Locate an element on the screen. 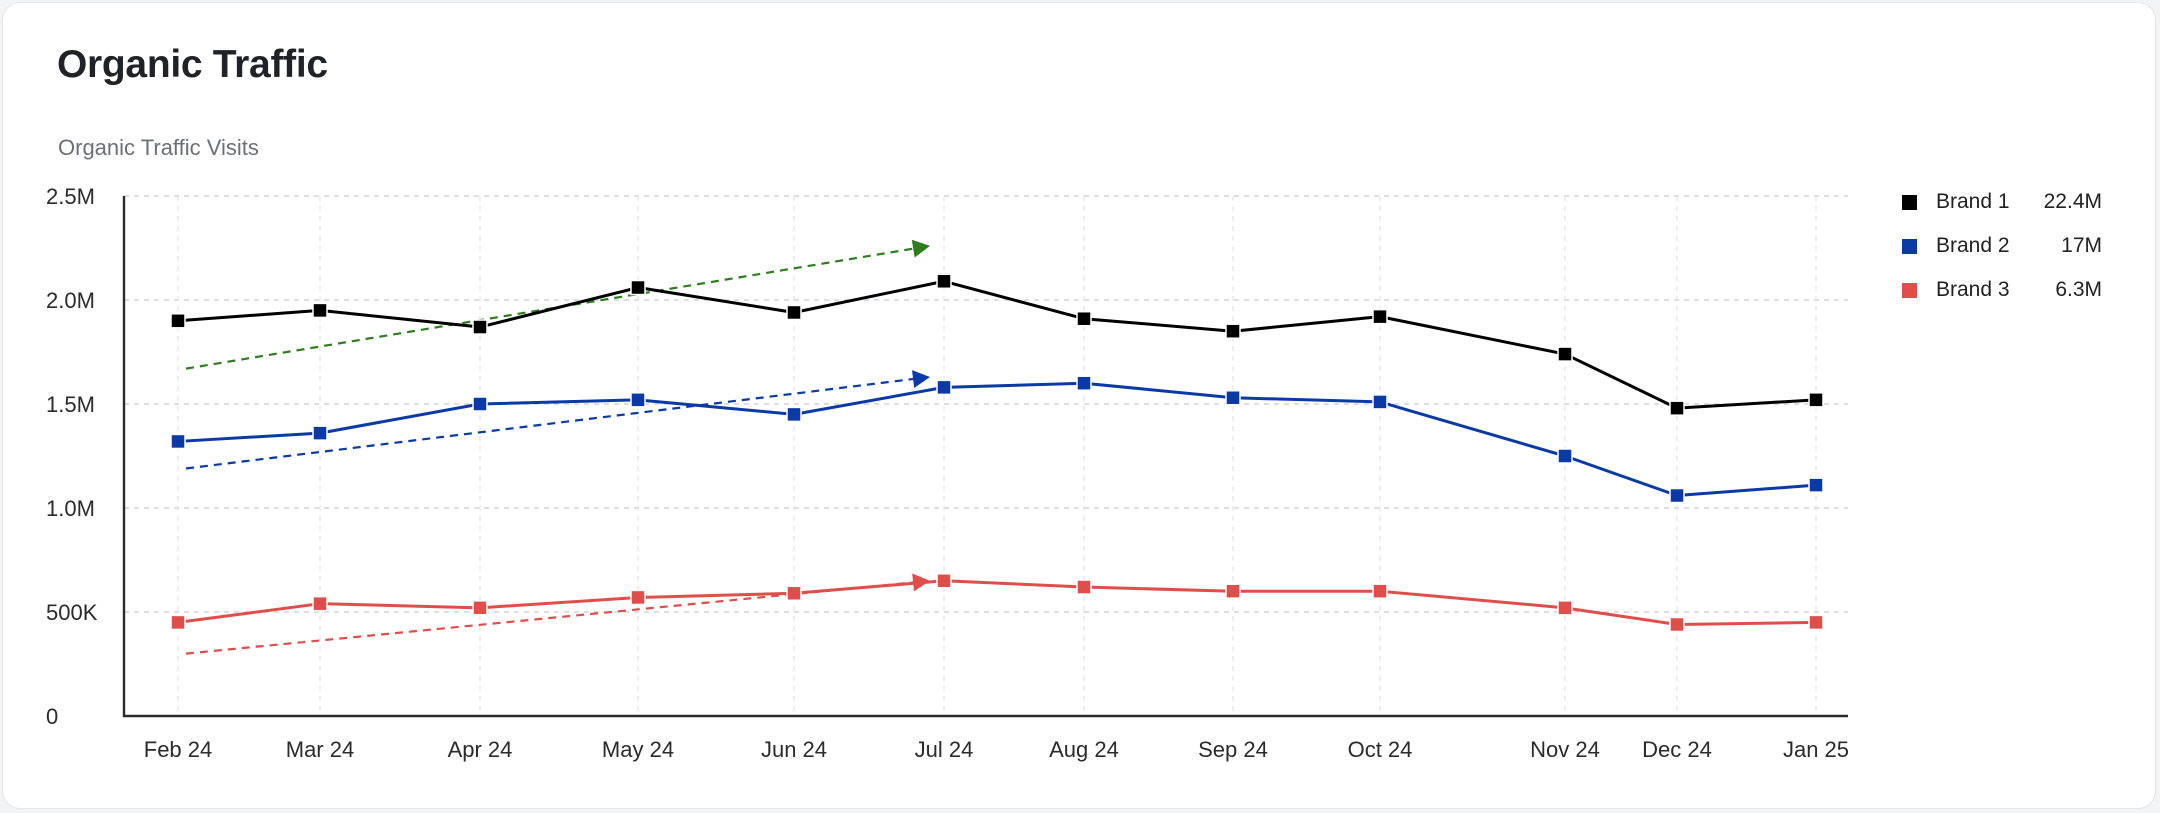 The width and height of the screenshot is (2160, 813). legend-label: Brand 2 is located at coordinates (1973, 245).